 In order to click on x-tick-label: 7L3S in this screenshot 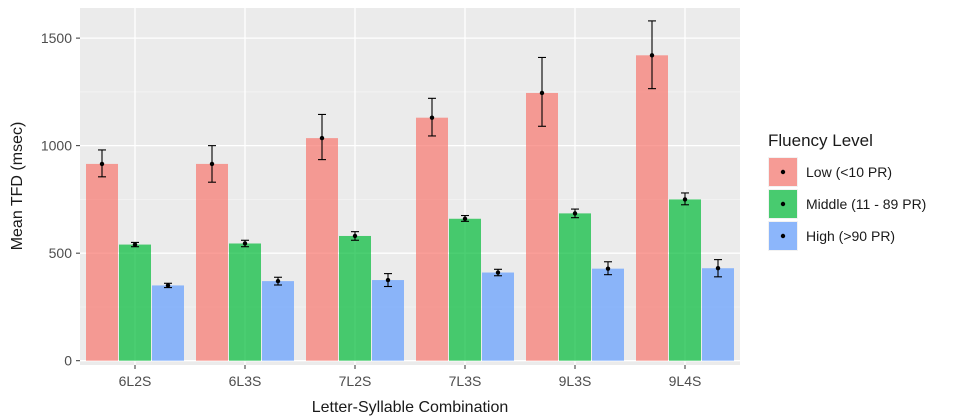, I will do `click(465, 381)`.